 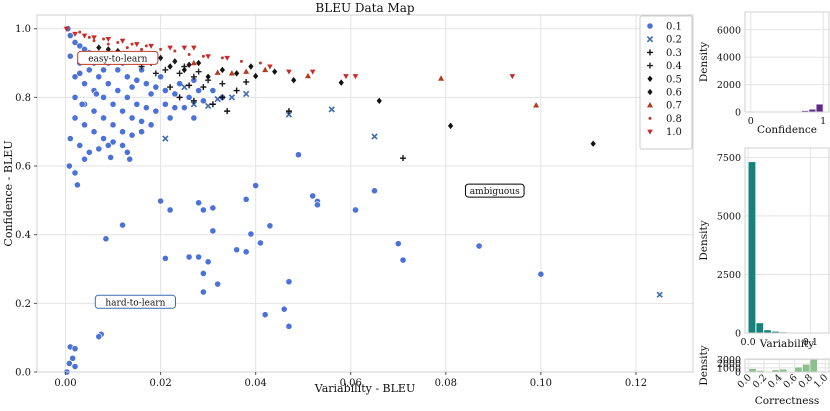 What do you see at coordinates (729, 360) in the screenshot?
I see `hist-y-tick-label: 3000` at bounding box center [729, 360].